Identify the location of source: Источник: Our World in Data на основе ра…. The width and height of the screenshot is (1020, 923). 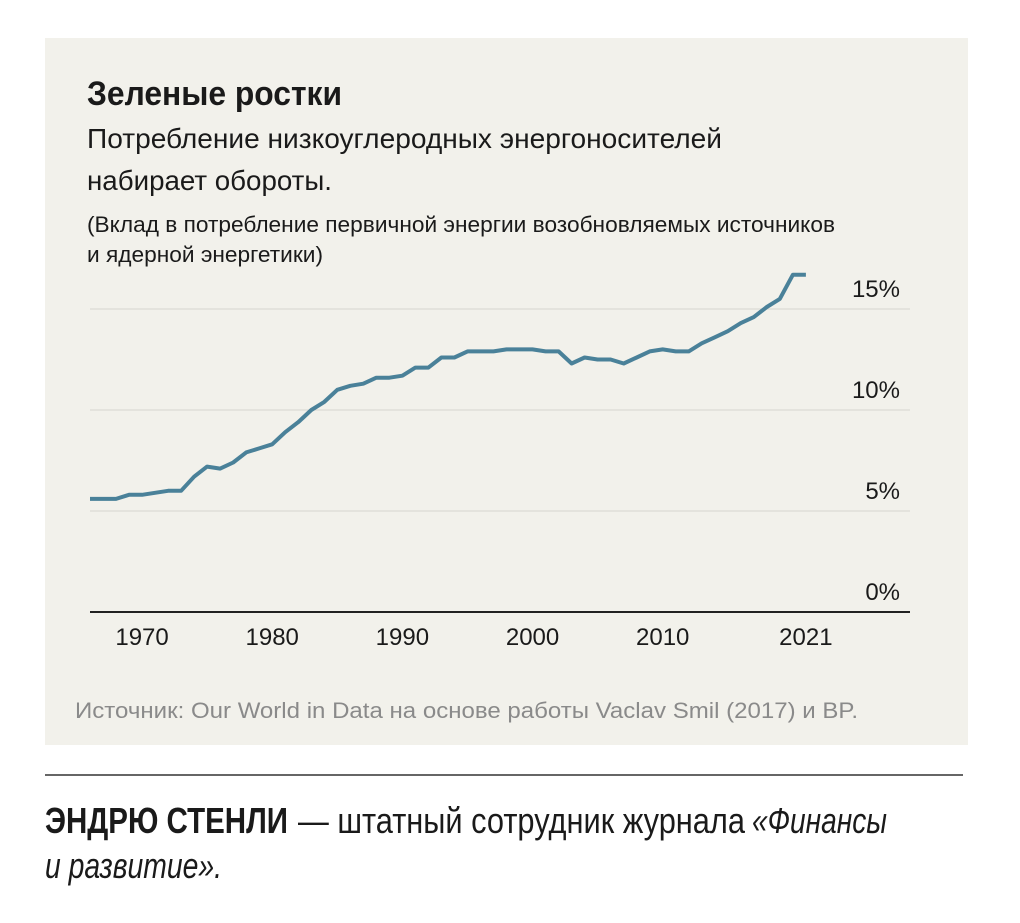
(466, 710).